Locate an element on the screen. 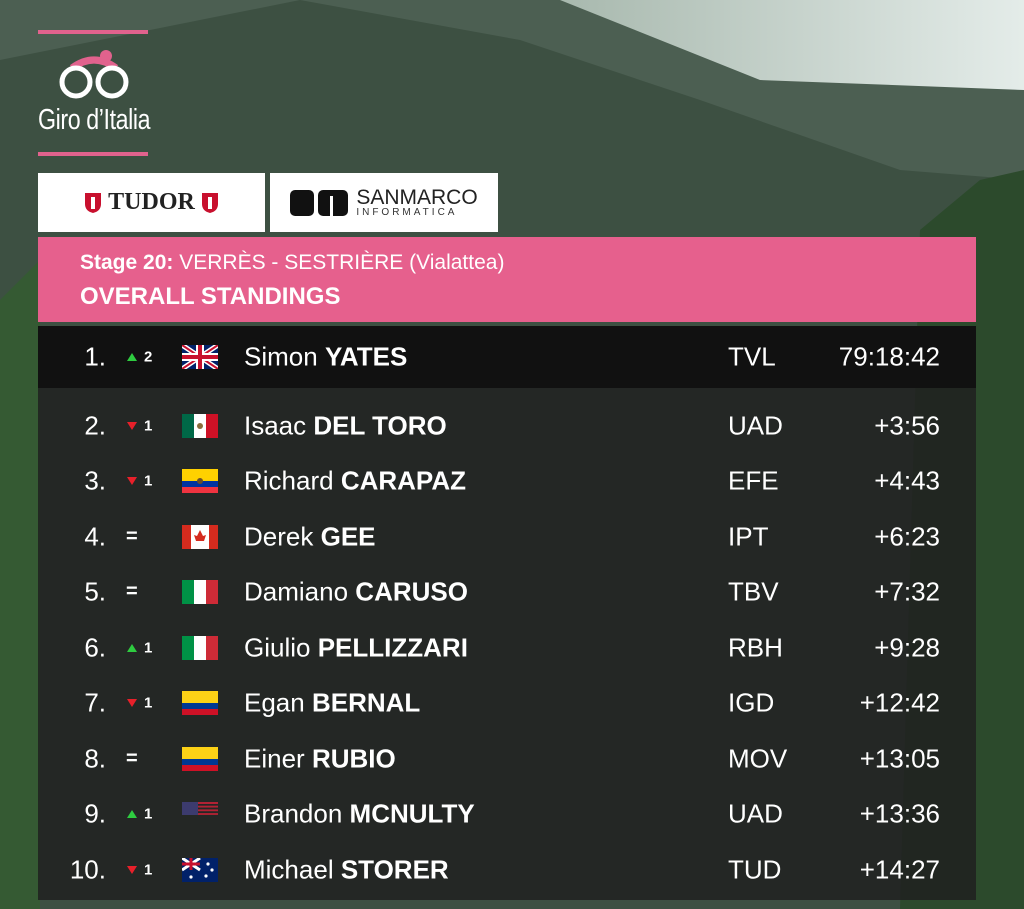 The width and height of the screenshot is (1024, 909). rider-name: Isaac DEL TORO is located at coordinates (345, 426).